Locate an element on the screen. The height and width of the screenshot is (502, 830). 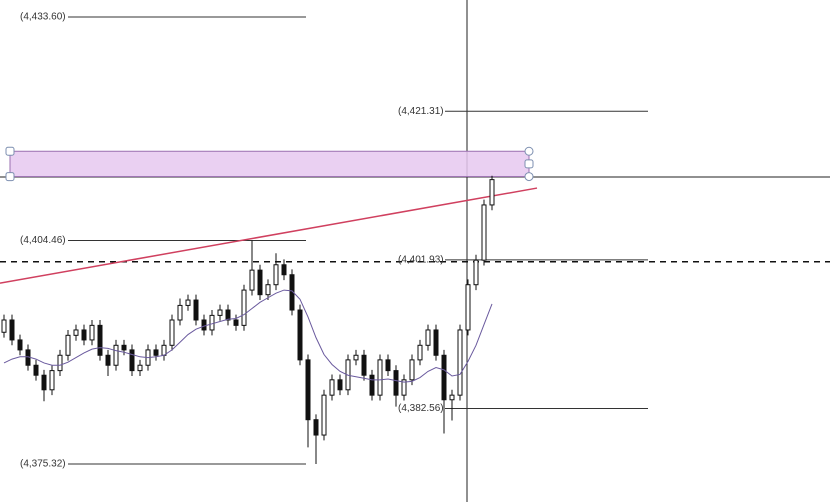
level-label: (4,433.60) is located at coordinates (43, 17).